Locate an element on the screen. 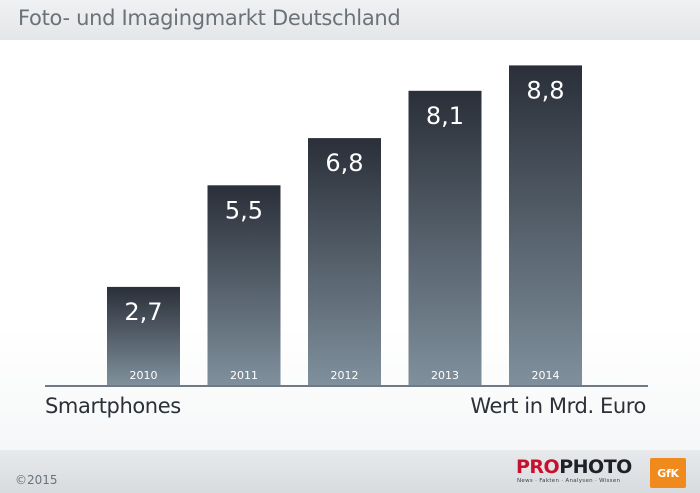 The image size is (700, 493). category-label-2014: 2014 is located at coordinates (546, 375).